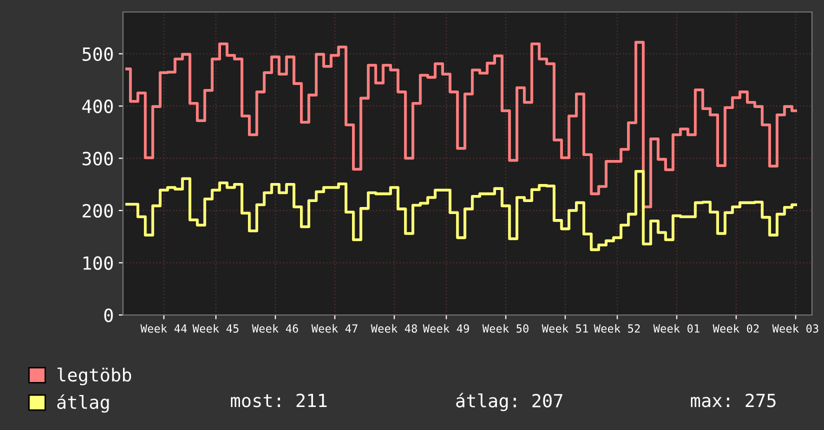 The width and height of the screenshot is (824, 430). What do you see at coordinates (275, 328) in the screenshot?
I see `x-tick-label: Week 46` at bounding box center [275, 328].